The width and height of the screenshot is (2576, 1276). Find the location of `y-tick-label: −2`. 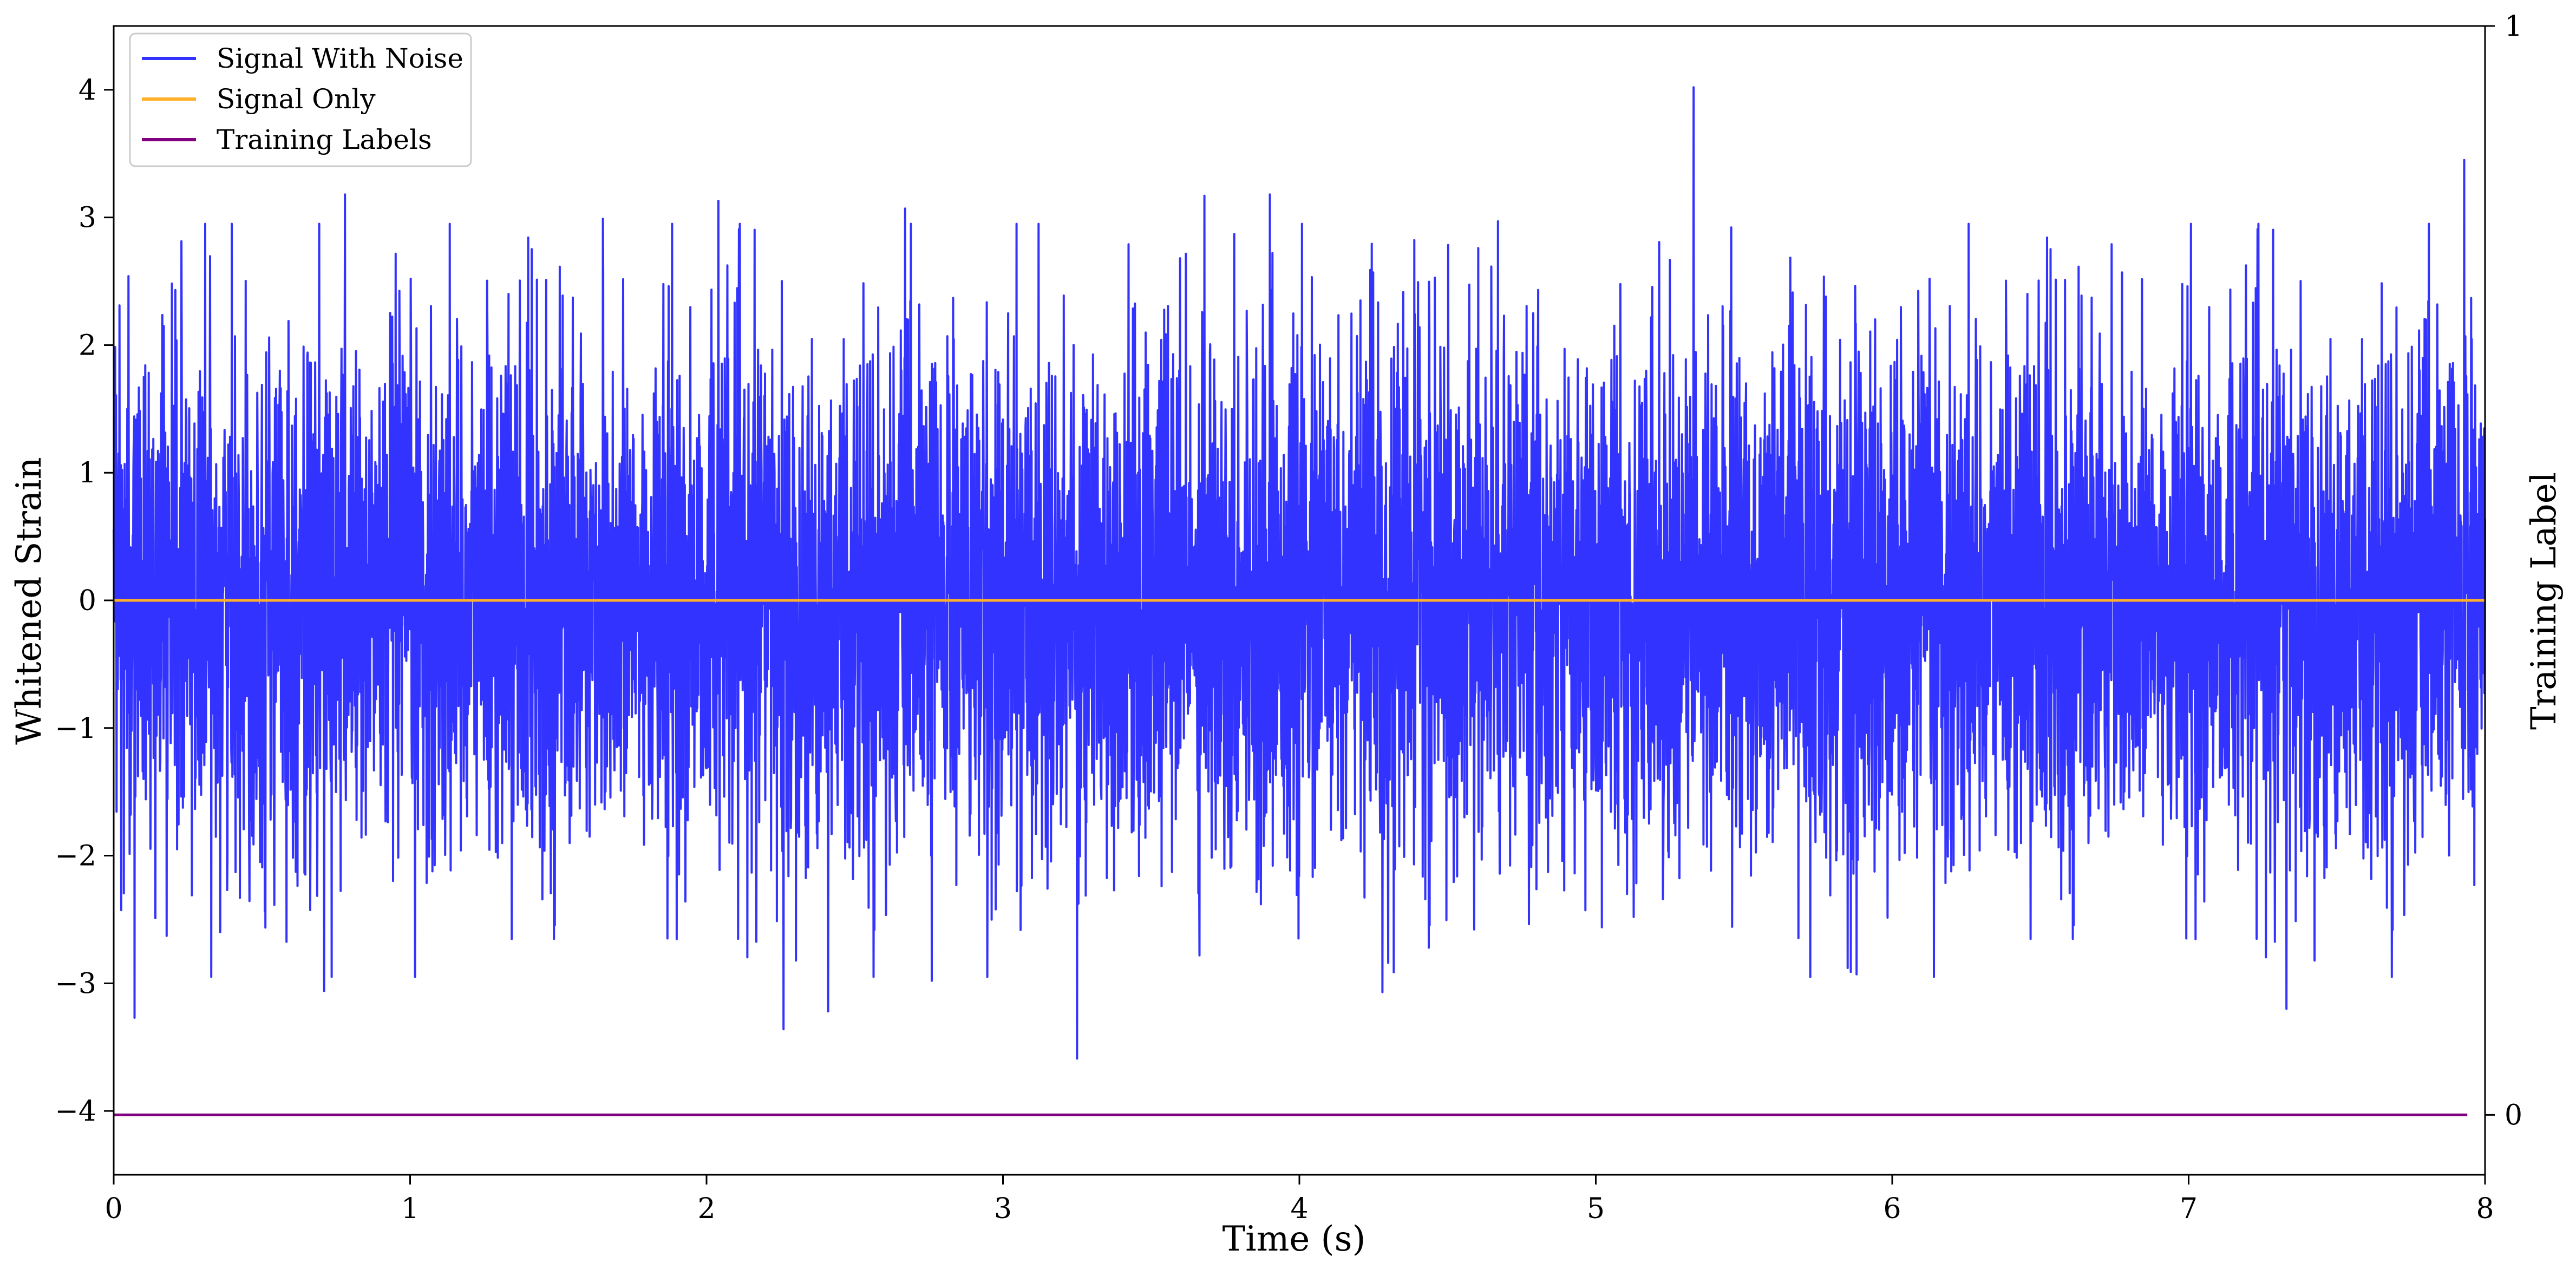

y-tick-label: −2 is located at coordinates (75, 856).